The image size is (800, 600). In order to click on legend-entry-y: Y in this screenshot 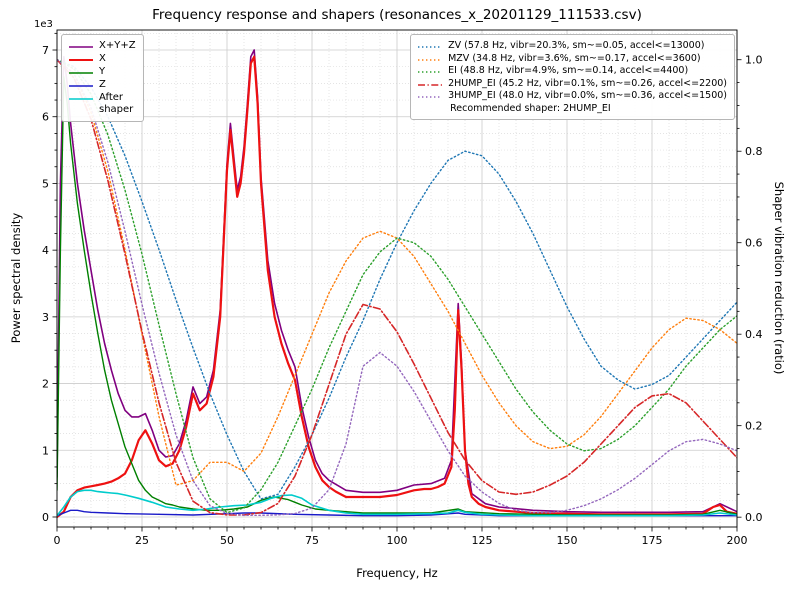, I will do `click(102, 72)`.